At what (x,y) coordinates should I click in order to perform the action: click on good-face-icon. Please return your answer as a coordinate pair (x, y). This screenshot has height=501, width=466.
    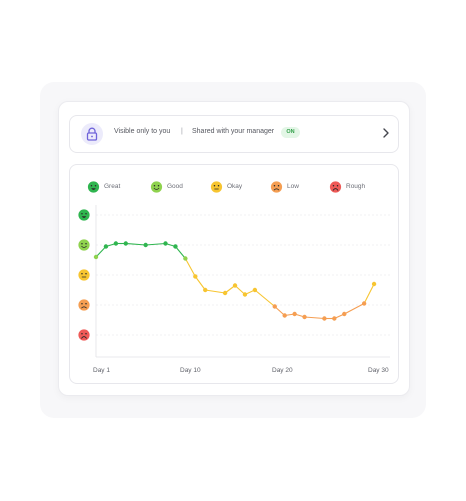
    Looking at the image, I should click on (156, 187).